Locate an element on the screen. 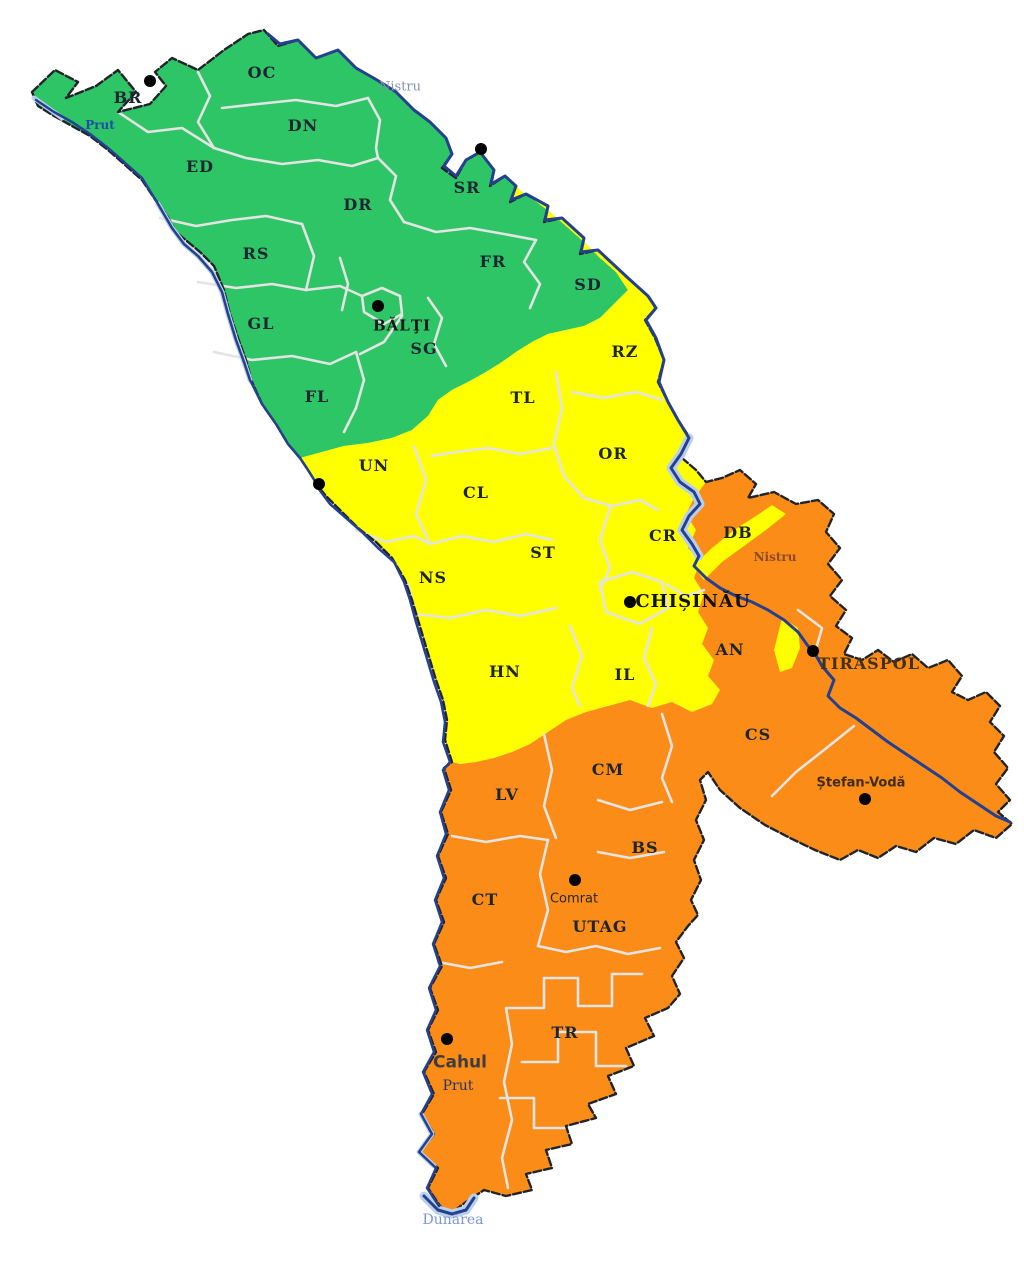 The image size is (1024, 1280). prut-river-north is located at coordinates (177, 293).